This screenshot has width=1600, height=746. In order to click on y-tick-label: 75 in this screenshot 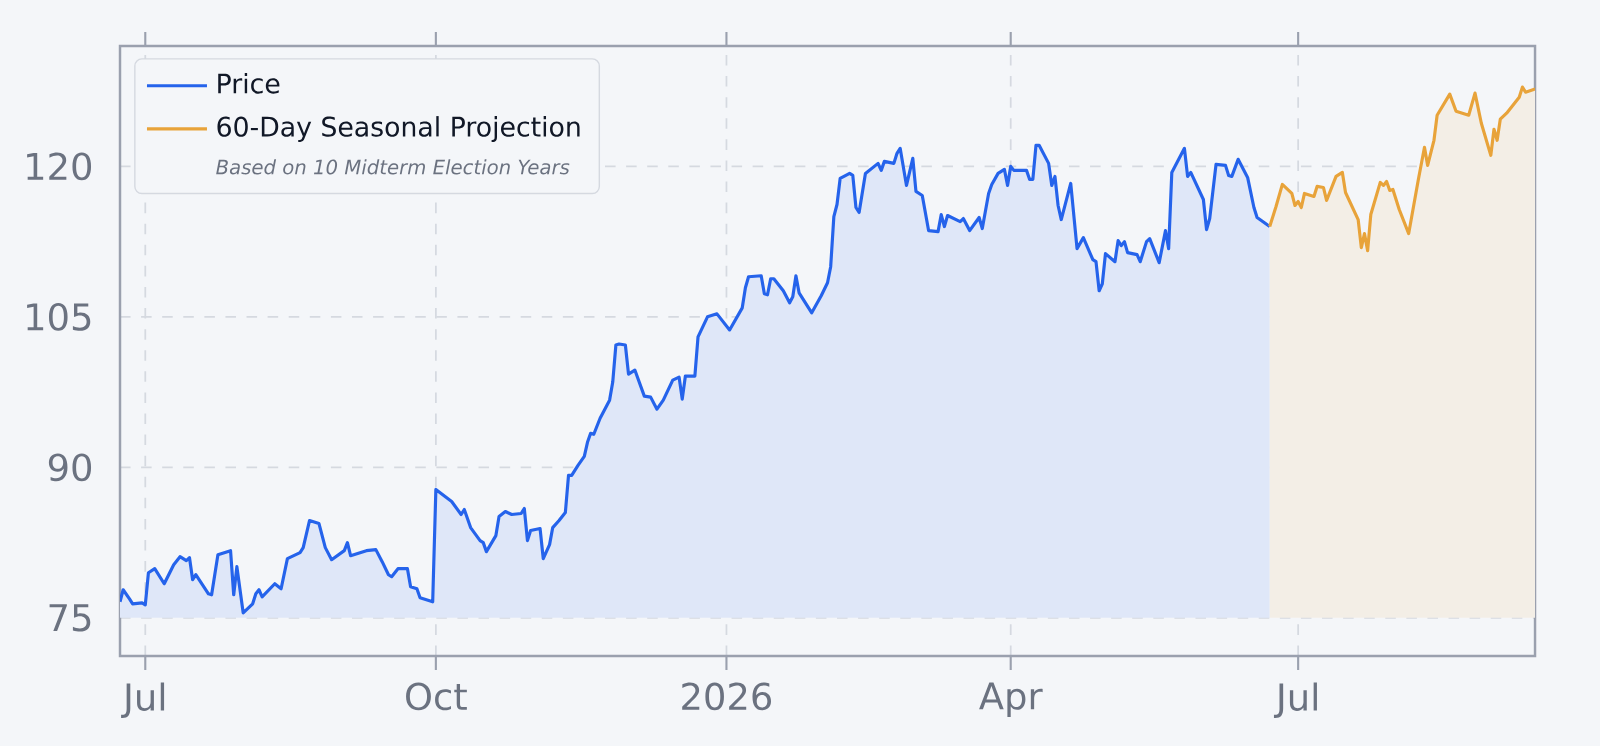, I will do `click(70, 618)`.